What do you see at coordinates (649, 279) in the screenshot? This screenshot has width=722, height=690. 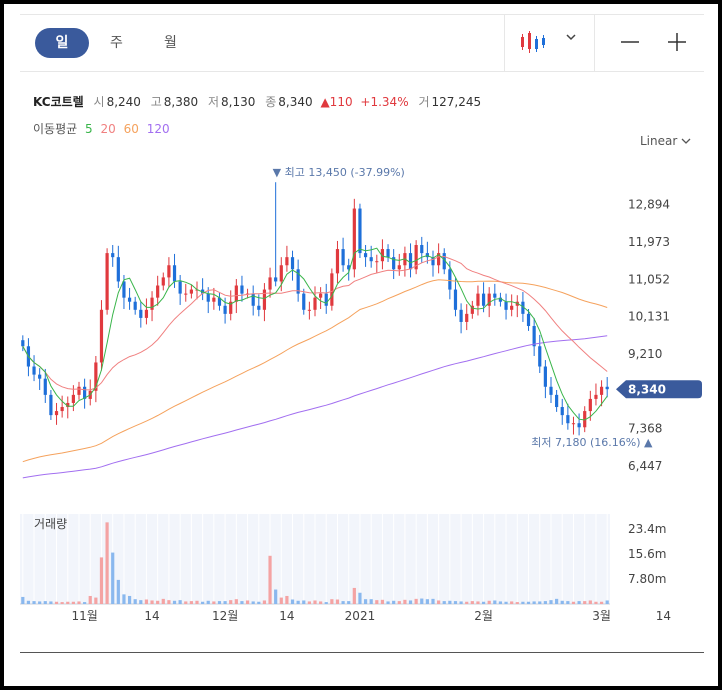 I see `price-tick-label: 11,052` at bounding box center [649, 279].